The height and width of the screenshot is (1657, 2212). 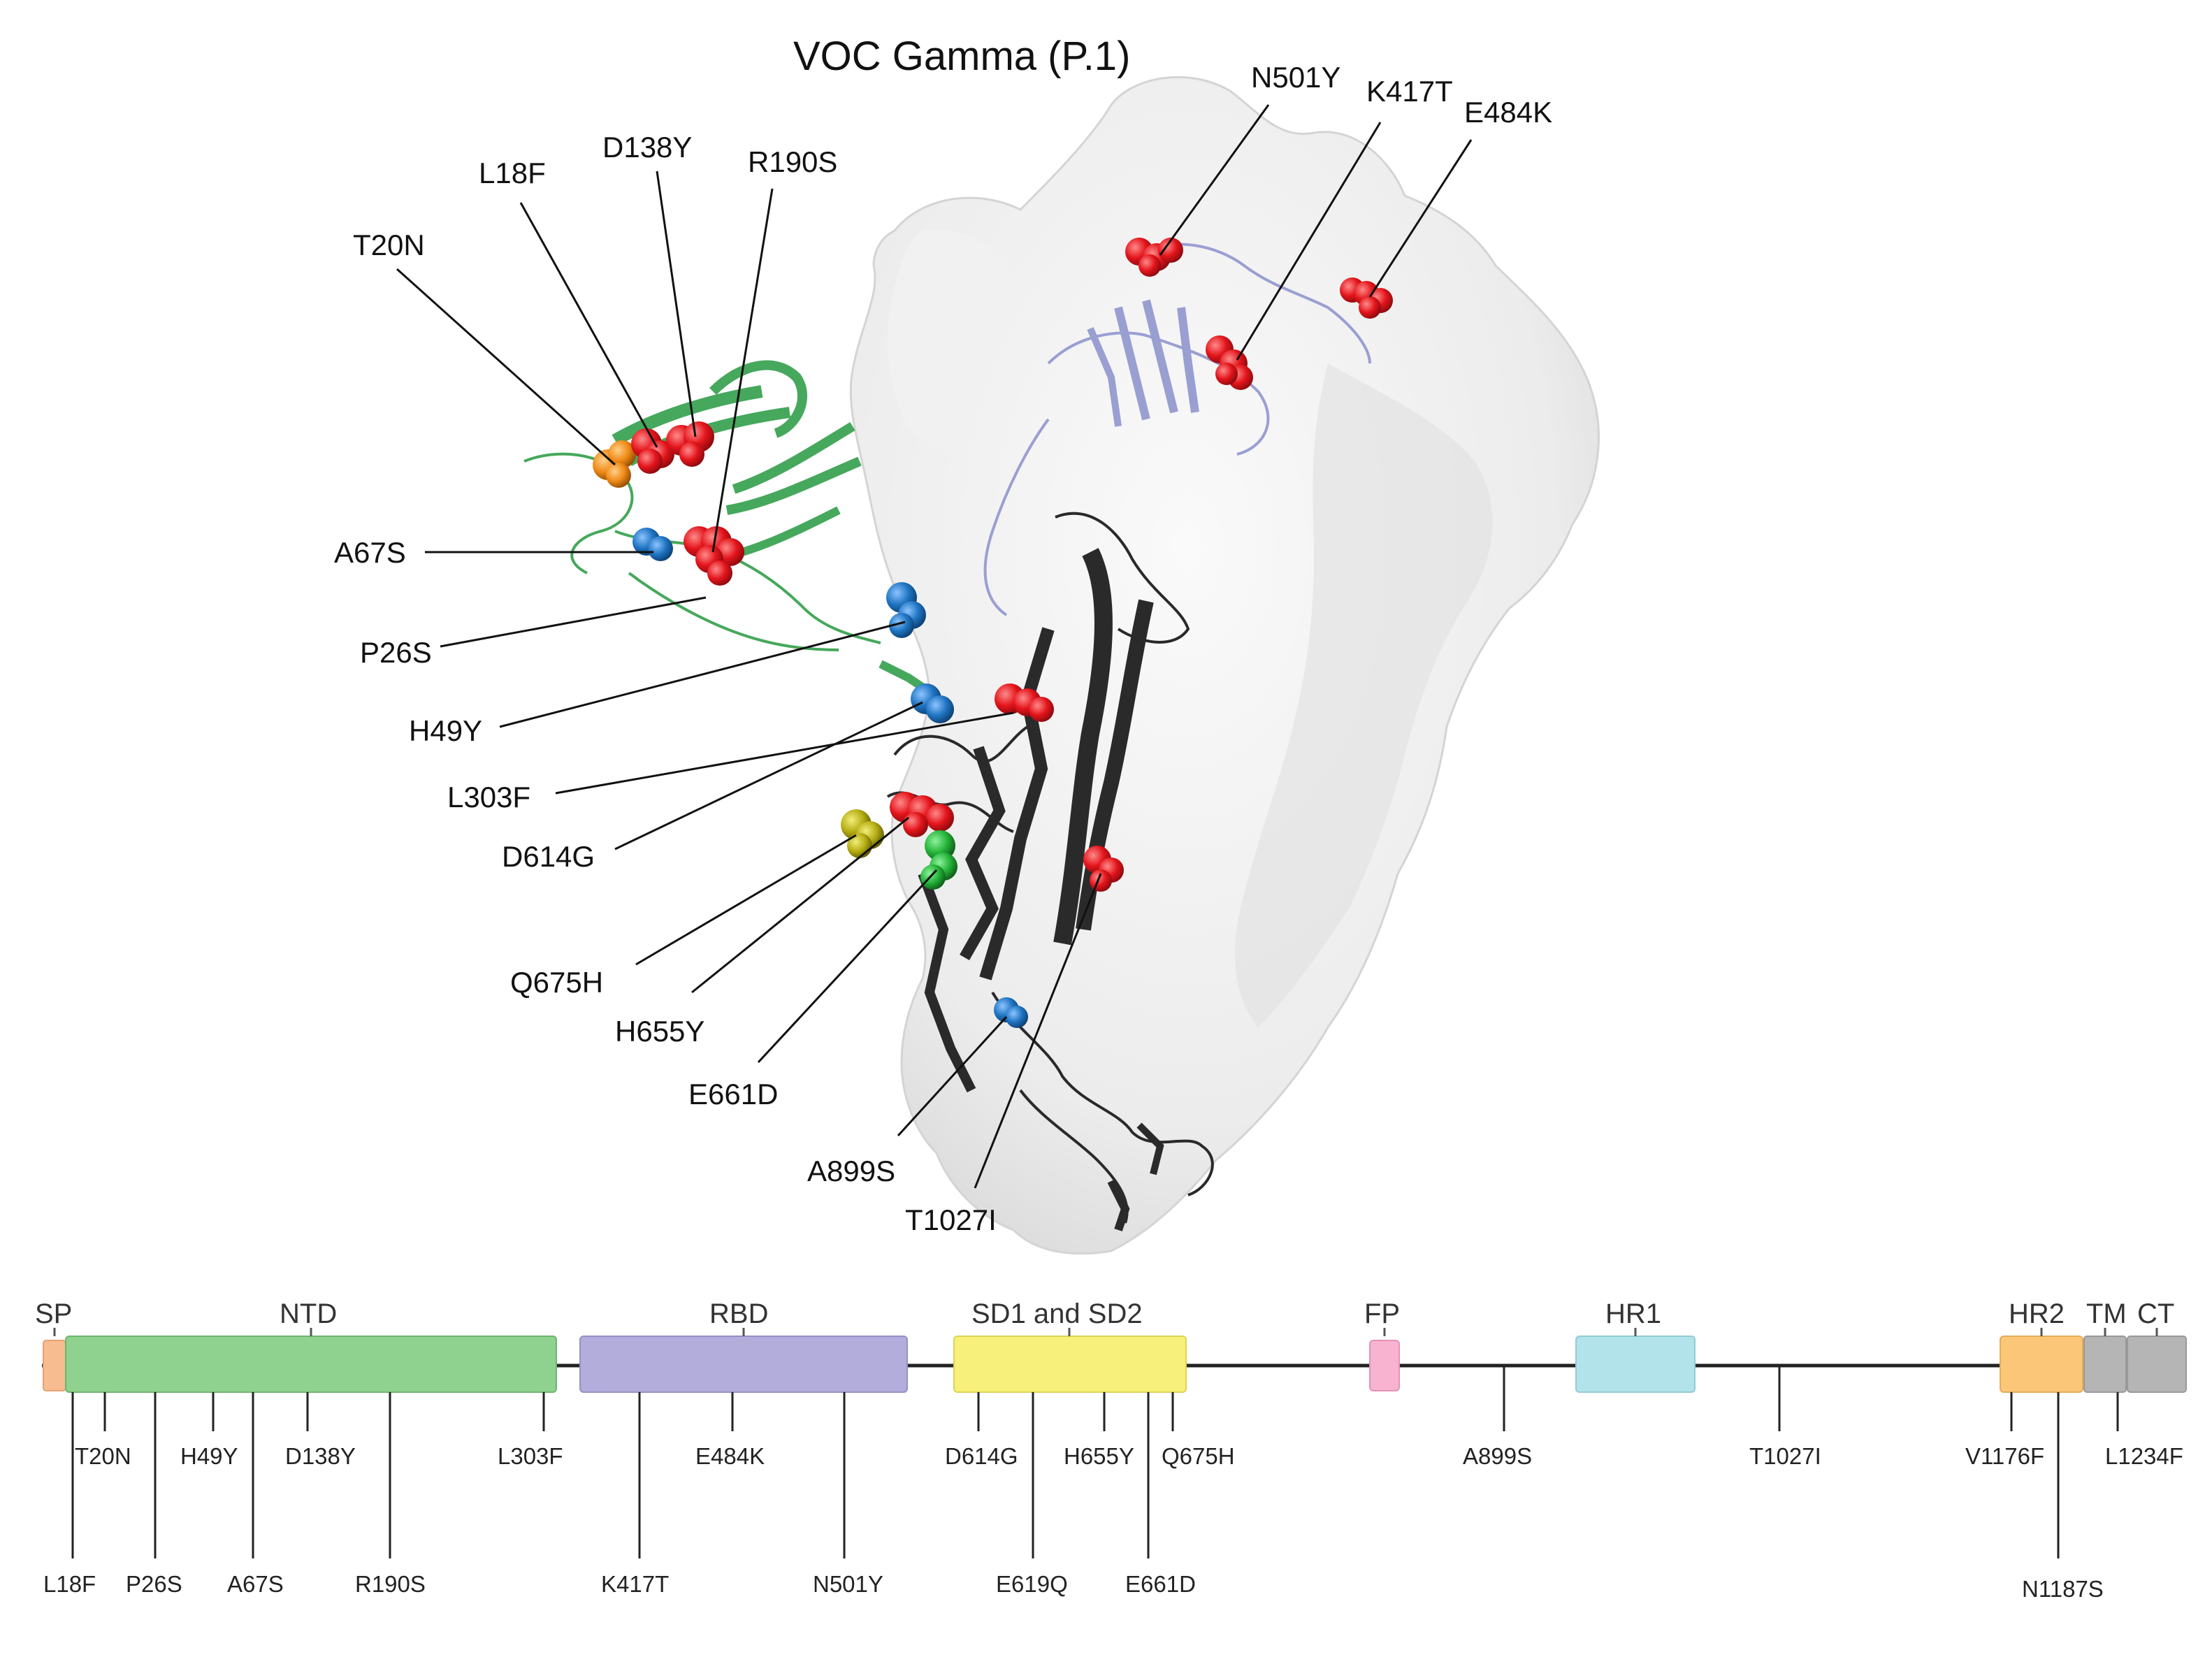 What do you see at coordinates (556, 982) in the screenshot?
I see `label-q675h: Q675H` at bounding box center [556, 982].